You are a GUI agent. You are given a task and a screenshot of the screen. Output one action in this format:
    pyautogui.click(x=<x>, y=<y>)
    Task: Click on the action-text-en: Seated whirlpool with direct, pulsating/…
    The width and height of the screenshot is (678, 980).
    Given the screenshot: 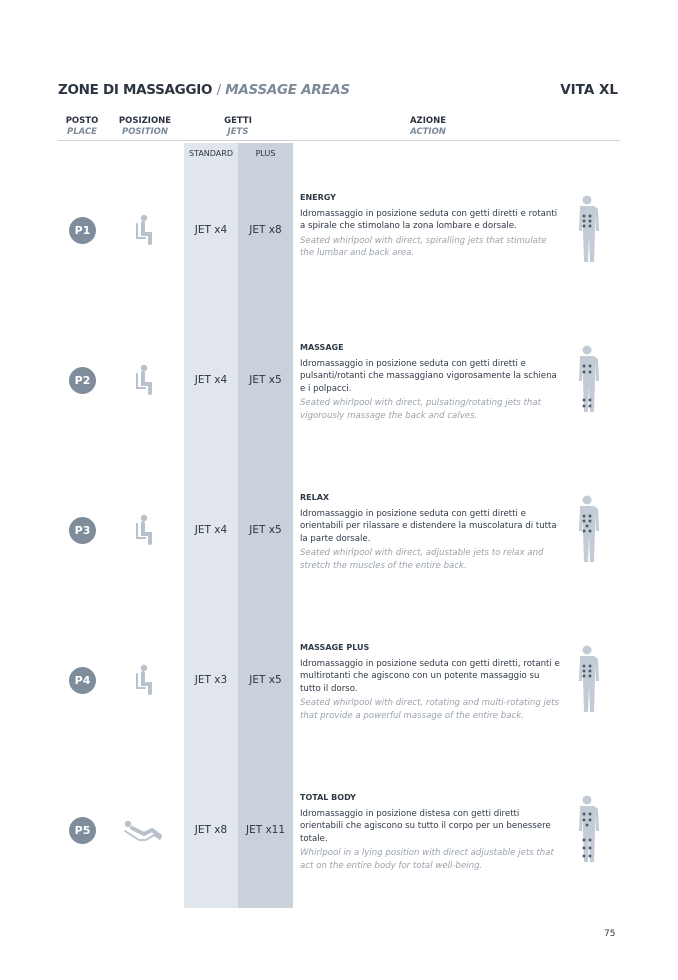 What is the action you would take?
    pyautogui.click(x=421, y=409)
    